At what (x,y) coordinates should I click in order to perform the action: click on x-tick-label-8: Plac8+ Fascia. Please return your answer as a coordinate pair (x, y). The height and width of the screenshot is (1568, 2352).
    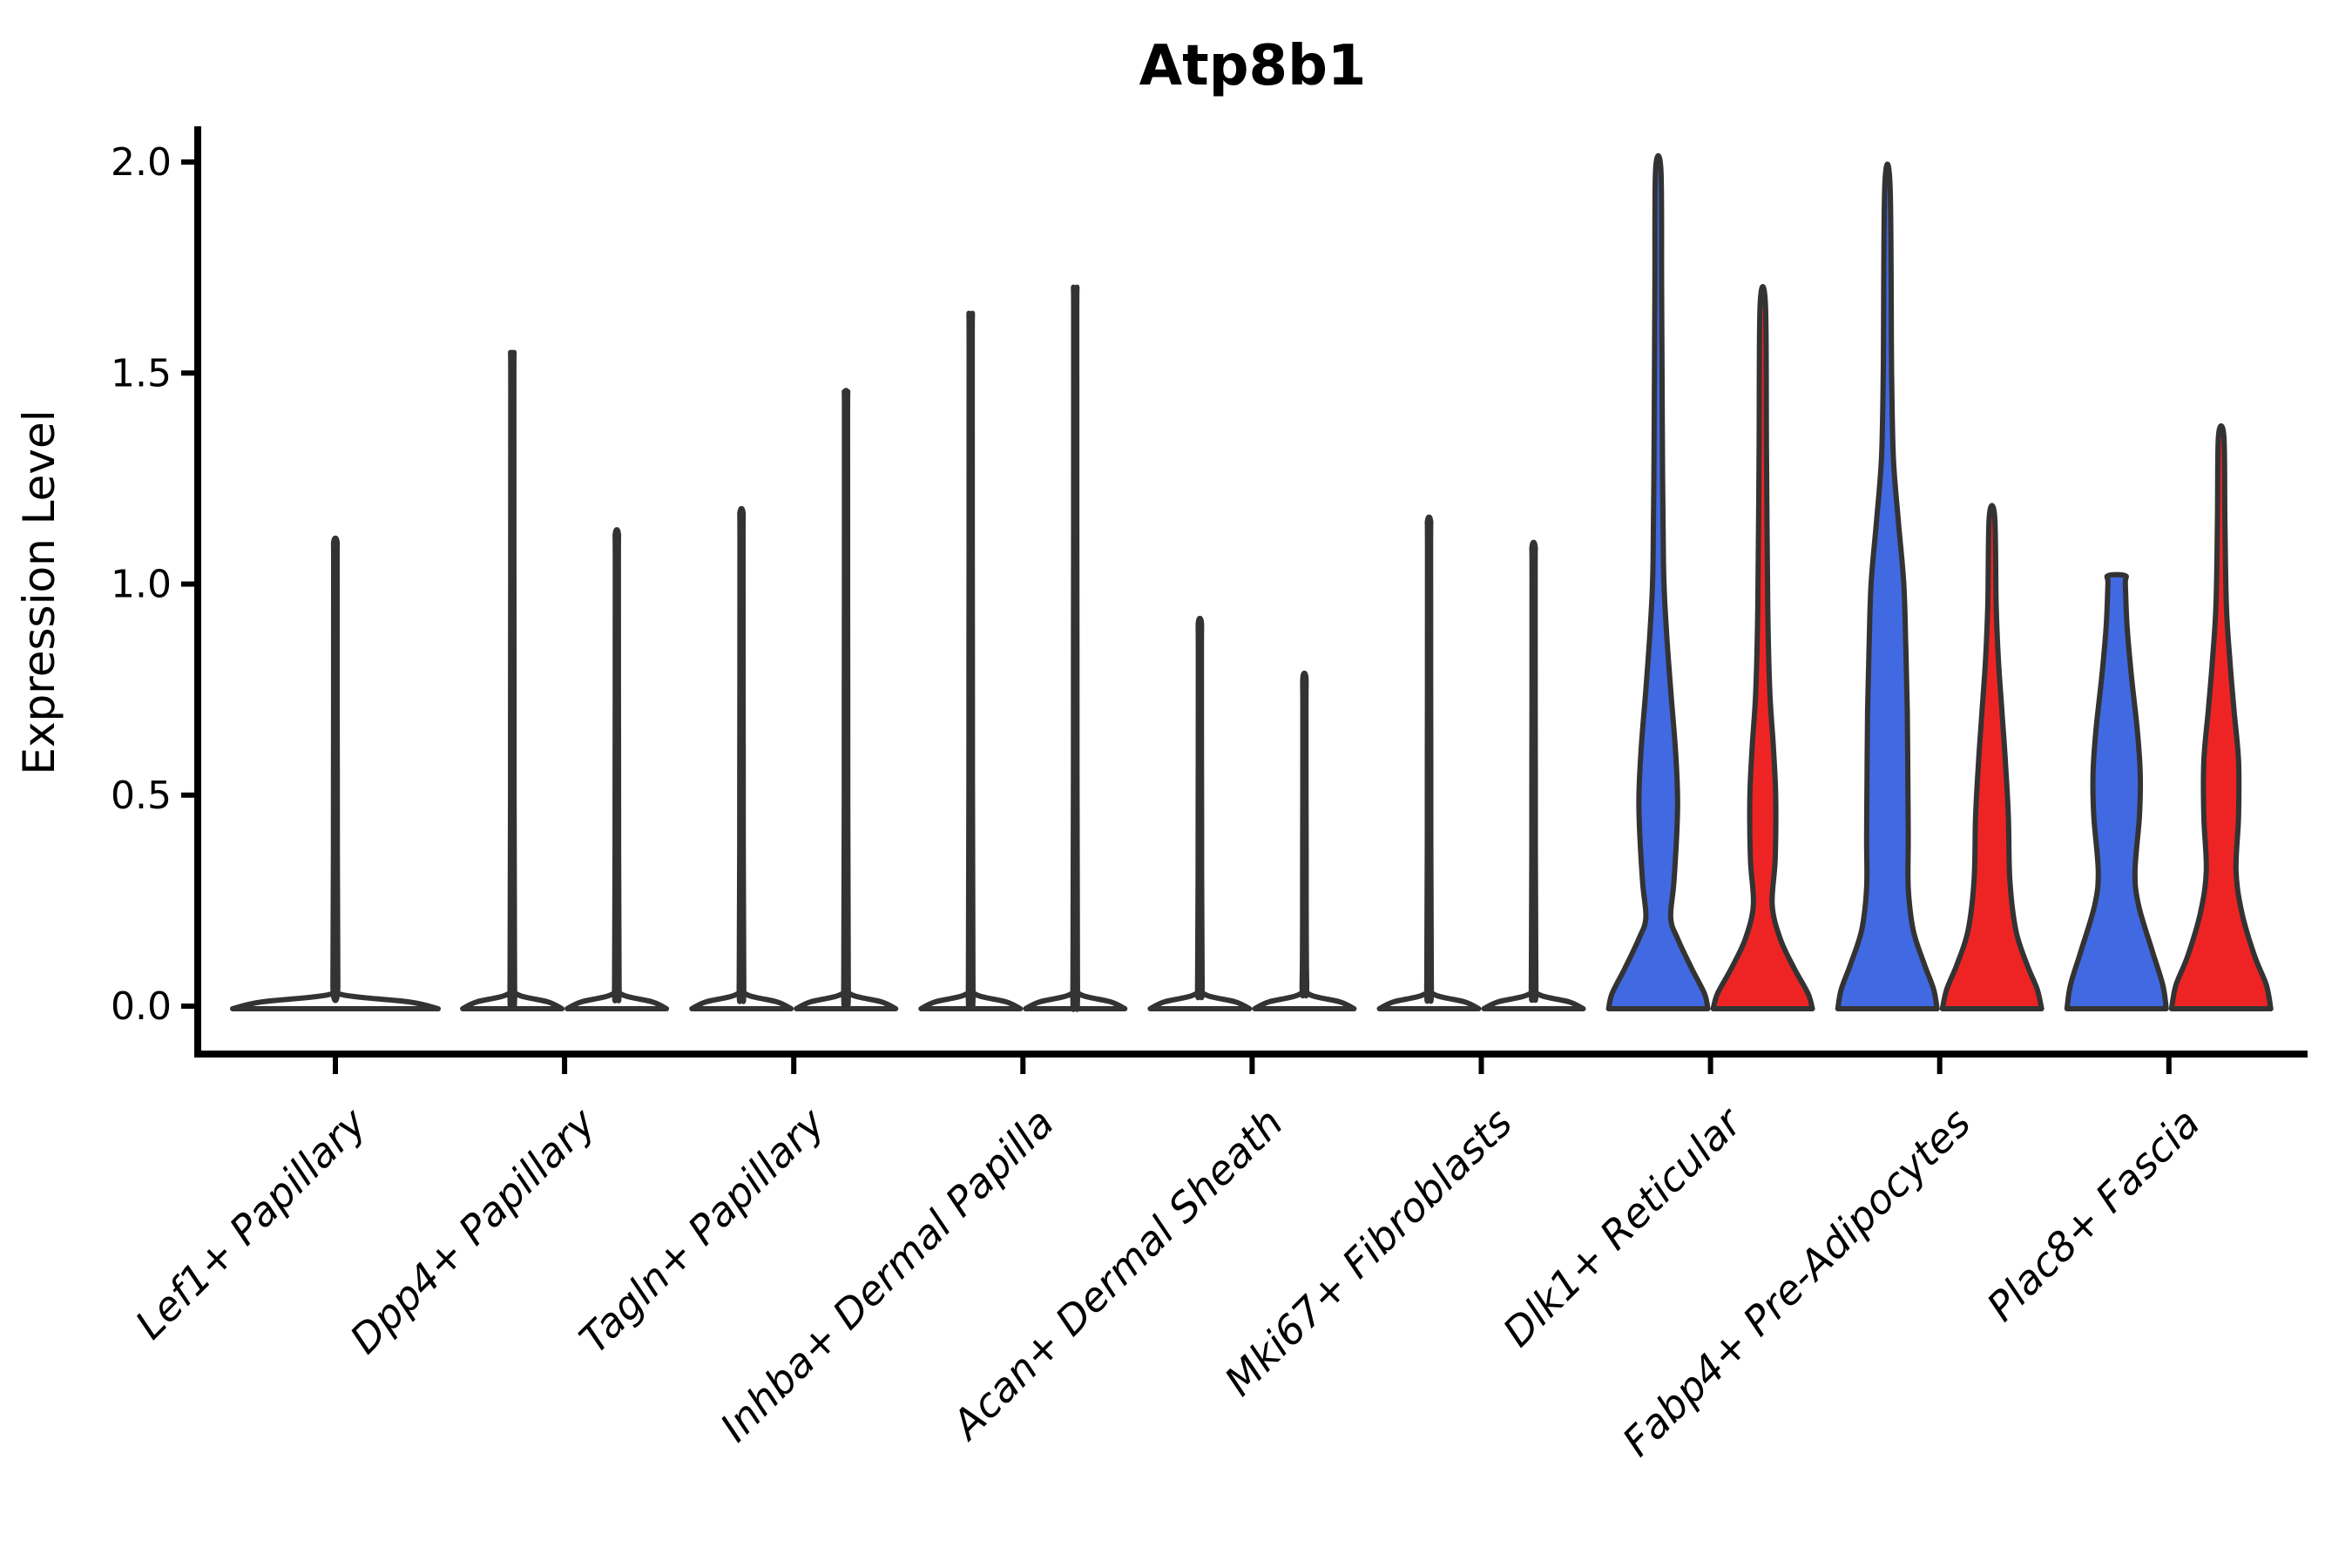
    Looking at the image, I should click on (2092, 1214).